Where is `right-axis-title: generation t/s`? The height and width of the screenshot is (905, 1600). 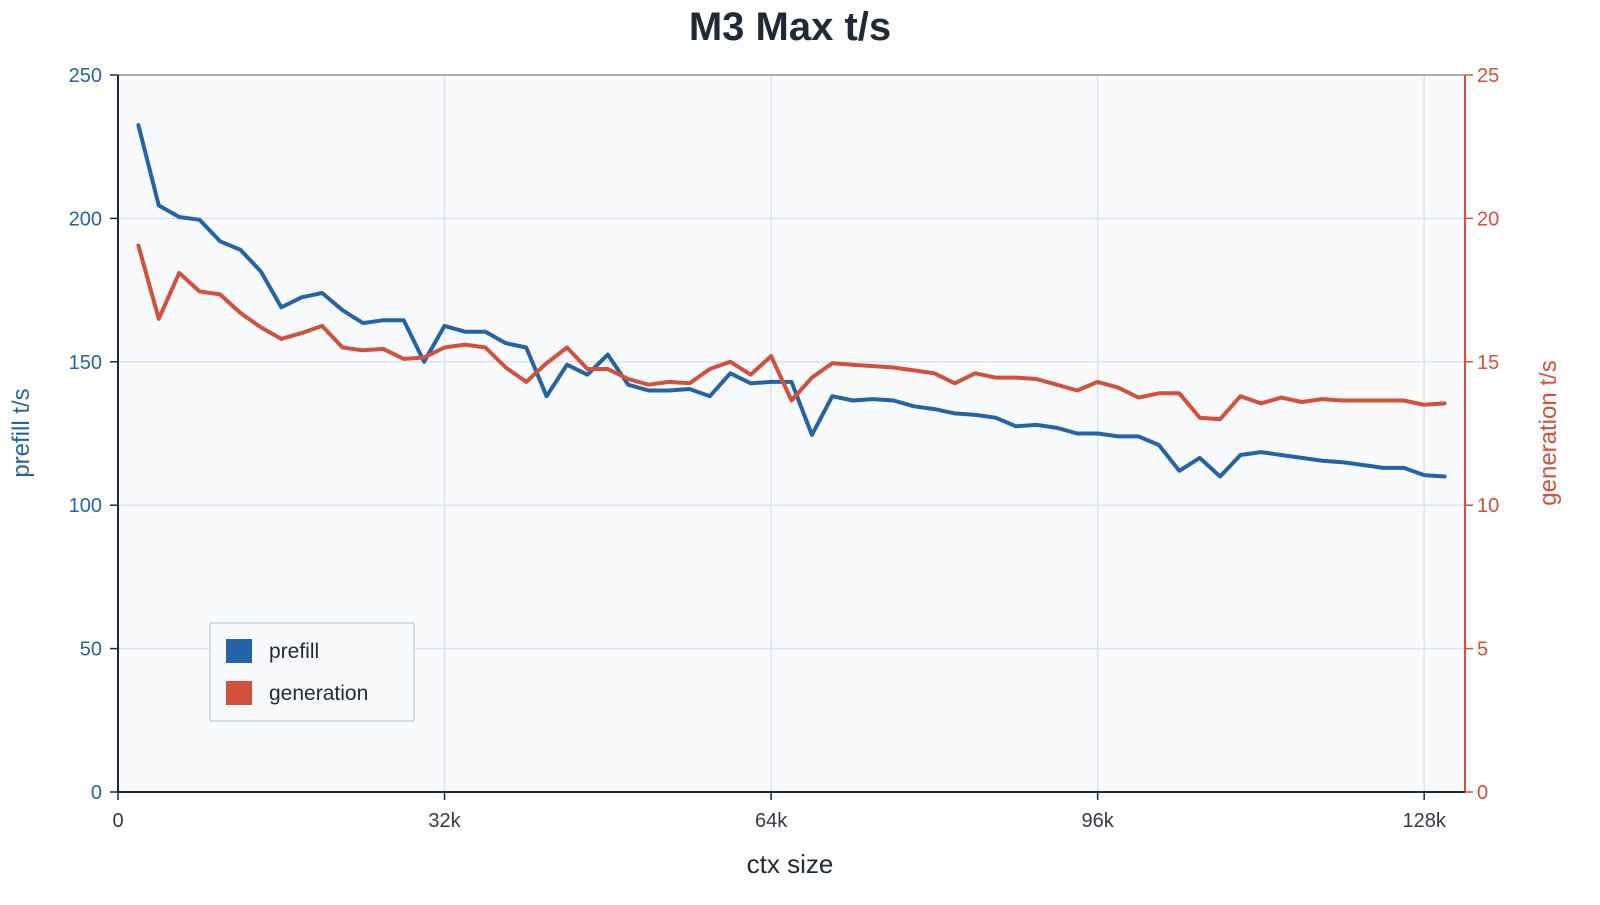
right-axis-title: generation t/s is located at coordinates (1548, 432).